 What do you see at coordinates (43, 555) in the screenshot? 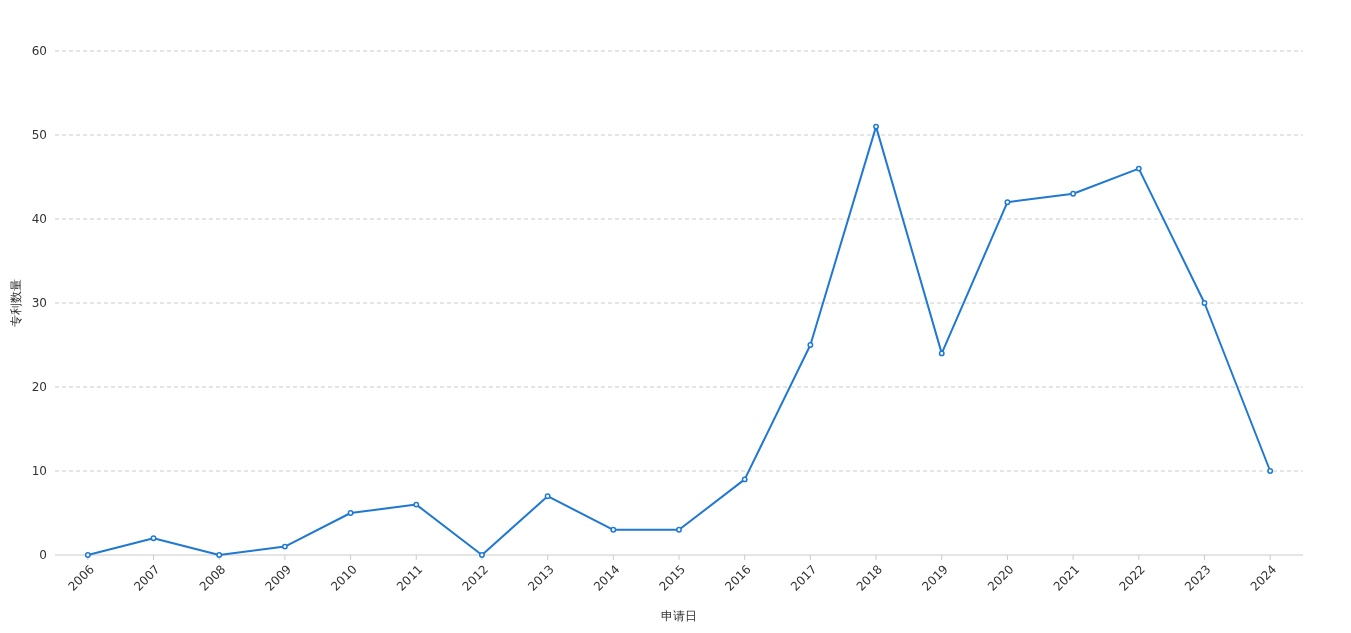
I see `y-tick-label: 0` at bounding box center [43, 555].